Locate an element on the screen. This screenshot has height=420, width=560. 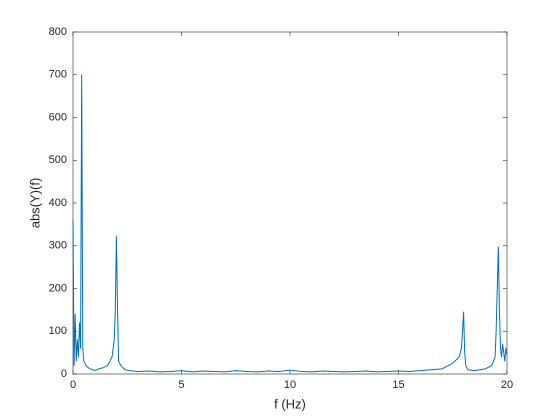
x-tick-label: 15 is located at coordinates (398, 385).